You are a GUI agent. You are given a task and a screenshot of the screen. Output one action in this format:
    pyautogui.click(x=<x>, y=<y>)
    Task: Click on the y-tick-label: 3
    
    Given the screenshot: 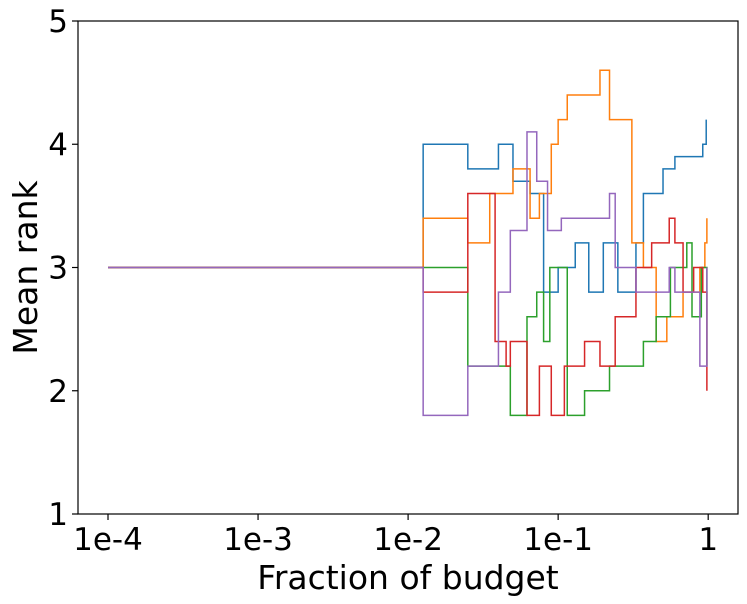 What is the action you would take?
    pyautogui.click(x=58, y=269)
    